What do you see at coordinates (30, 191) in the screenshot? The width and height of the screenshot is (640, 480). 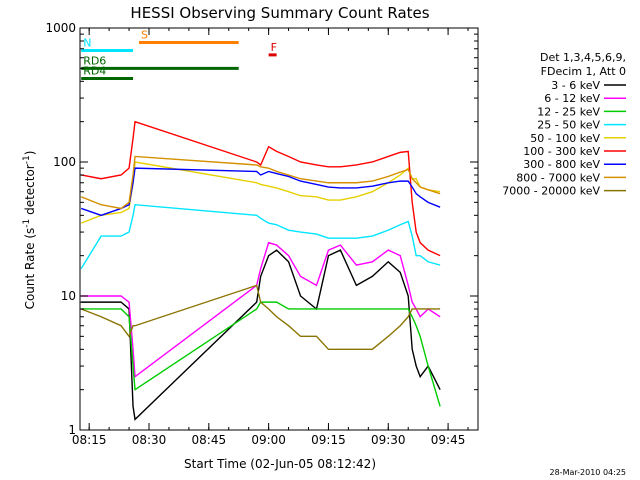 I see `y-axis-label-mid: detector` at bounding box center [30, 191].